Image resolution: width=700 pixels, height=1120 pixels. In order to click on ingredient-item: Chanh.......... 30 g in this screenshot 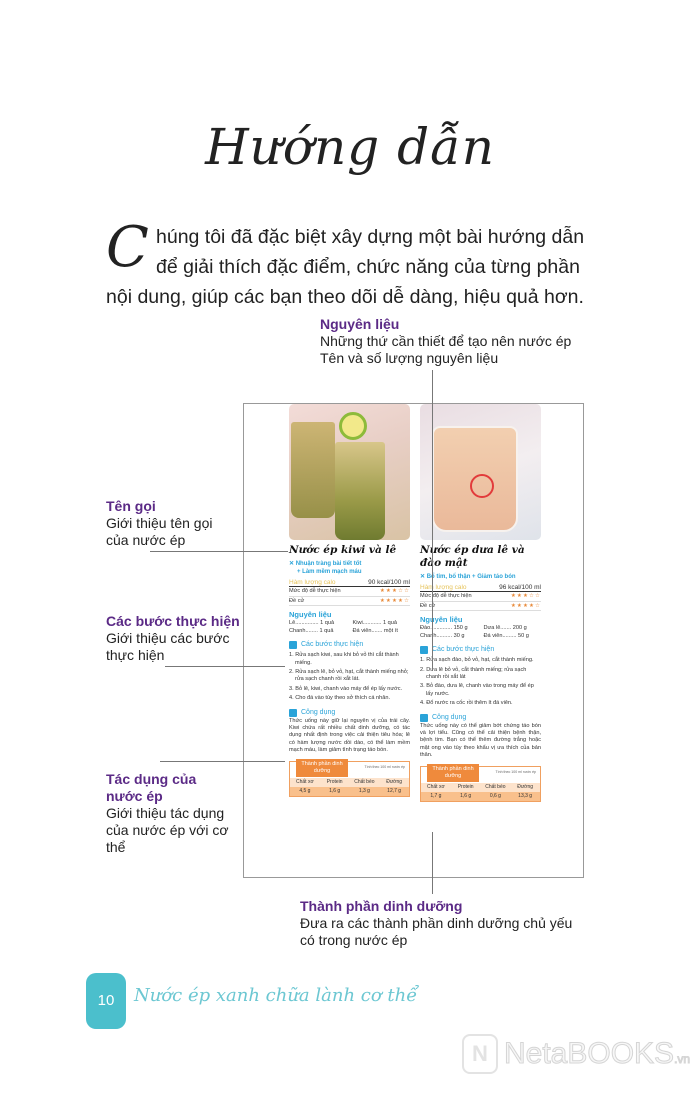, I will do `click(442, 635)`.